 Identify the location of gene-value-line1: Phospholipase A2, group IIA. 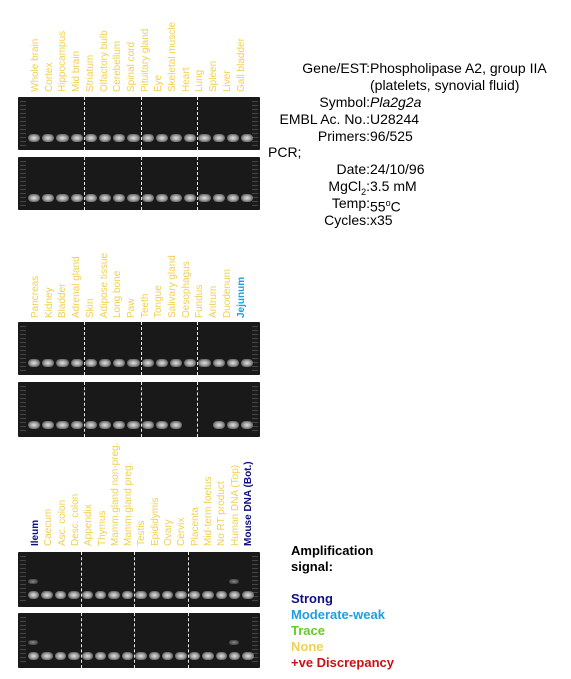
(458, 68).